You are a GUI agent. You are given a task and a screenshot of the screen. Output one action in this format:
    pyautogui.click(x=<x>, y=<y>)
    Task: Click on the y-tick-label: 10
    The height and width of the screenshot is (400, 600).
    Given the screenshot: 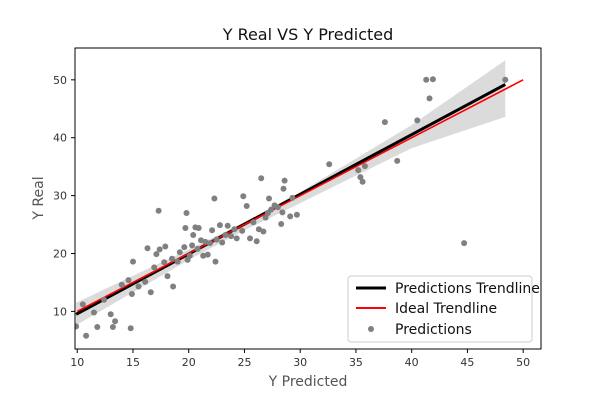 What is the action you would take?
    pyautogui.click(x=60, y=311)
    